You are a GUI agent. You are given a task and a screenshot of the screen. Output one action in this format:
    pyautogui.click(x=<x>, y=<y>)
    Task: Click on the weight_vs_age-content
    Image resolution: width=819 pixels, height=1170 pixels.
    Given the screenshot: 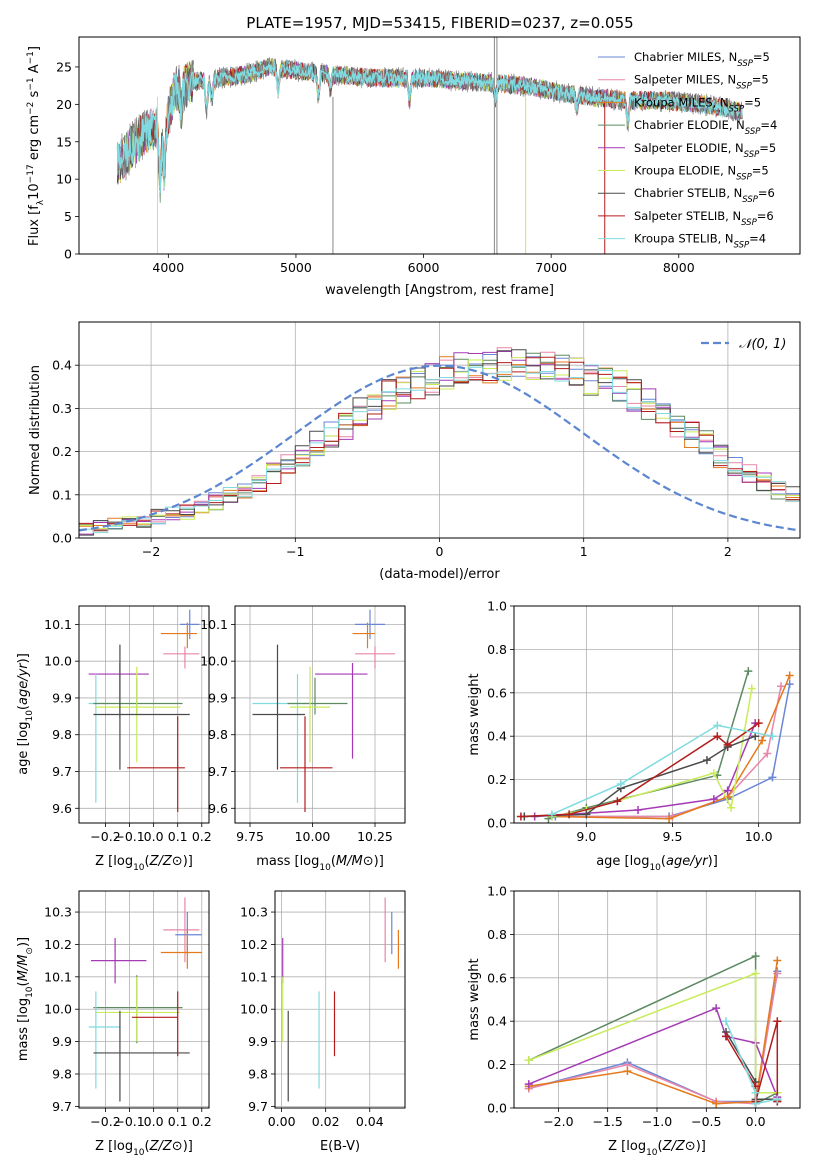 What is the action you would take?
    pyautogui.click(x=655, y=745)
    